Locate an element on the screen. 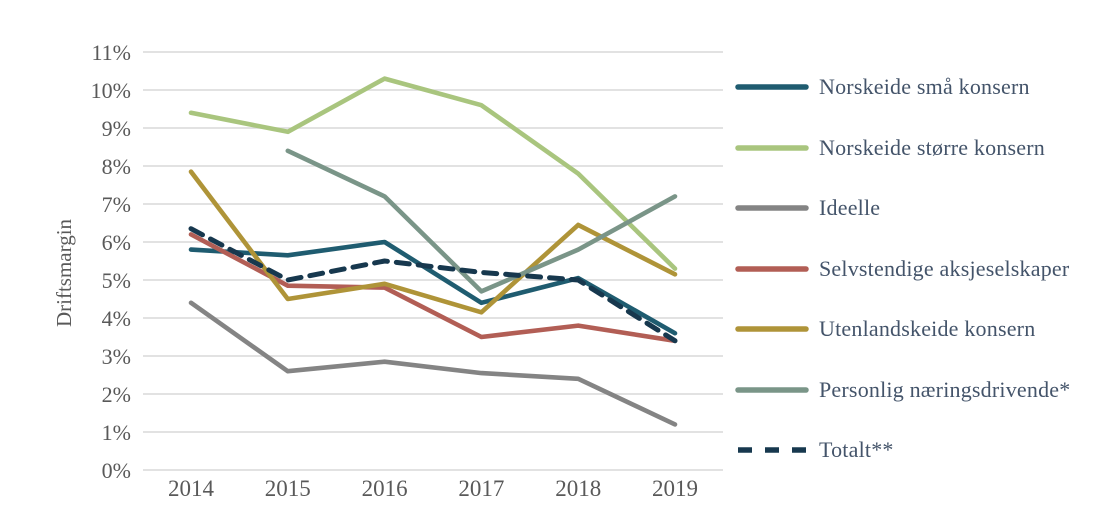  legend-label: Ideelle is located at coordinates (850, 207).